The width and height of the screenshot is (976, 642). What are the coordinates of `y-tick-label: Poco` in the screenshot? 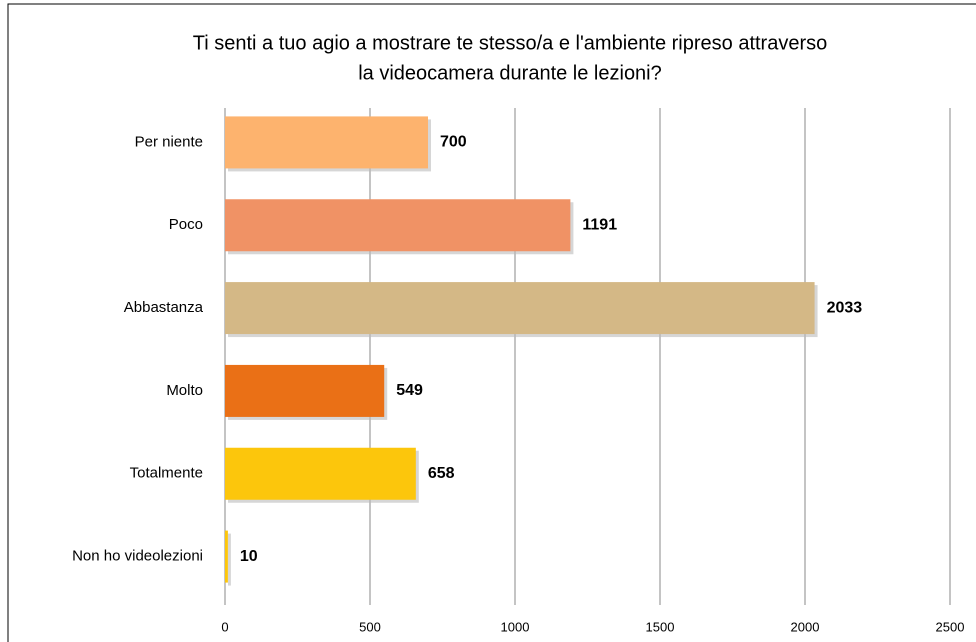 It's located at (186, 224).